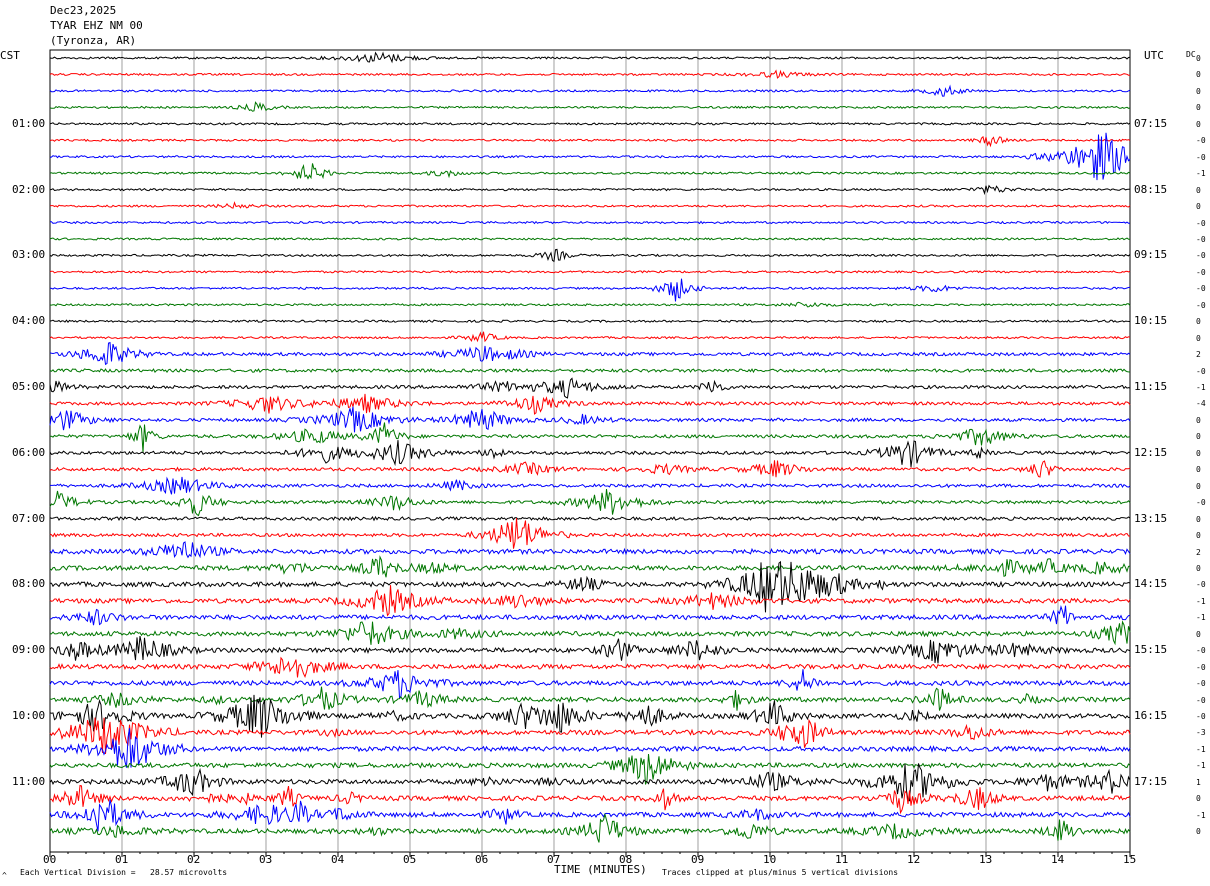 The height and width of the screenshot is (886, 1210). What do you see at coordinates (914, 859) in the screenshot?
I see `x-tick-label: 12` at bounding box center [914, 859].